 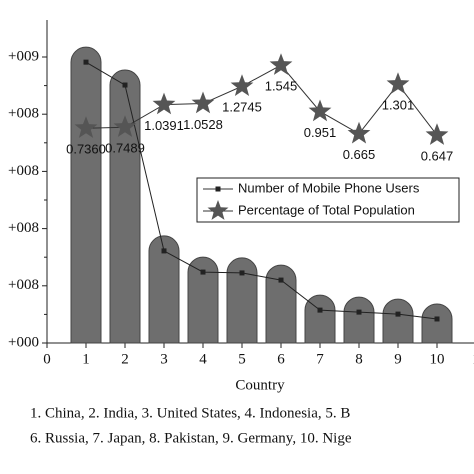 What do you see at coordinates (326, 209) in the screenshot?
I see `legend-label: Percentage of Total Population` at bounding box center [326, 209].